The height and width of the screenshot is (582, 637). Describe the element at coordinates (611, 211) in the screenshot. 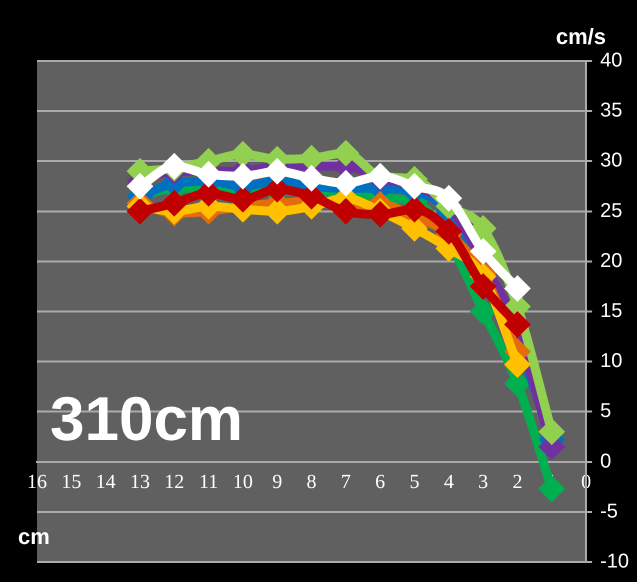

I see `y-tick-label: 25` at that location.